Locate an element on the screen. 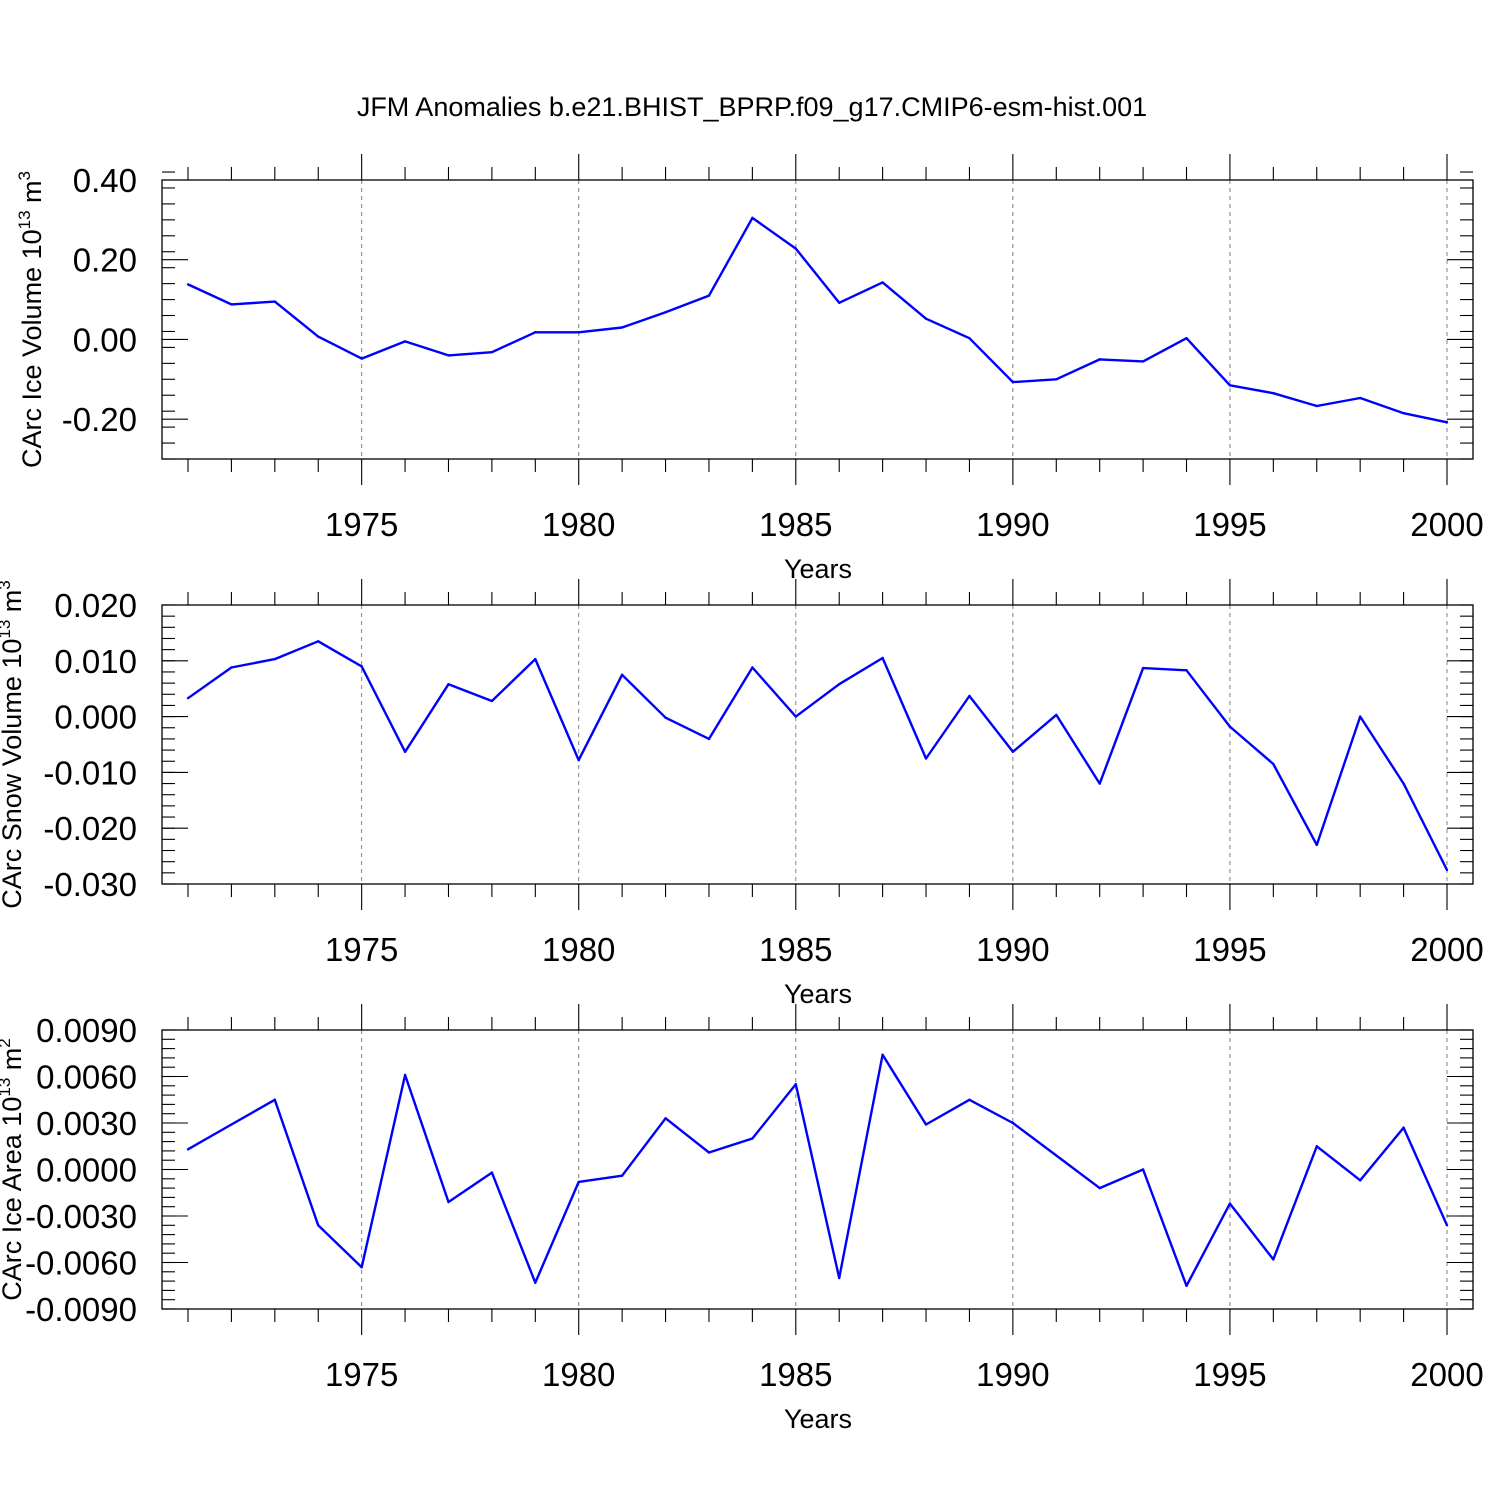 The height and width of the screenshot is (1500, 1500). y-tick-label: -0.0060 is located at coordinates (81, 1263).